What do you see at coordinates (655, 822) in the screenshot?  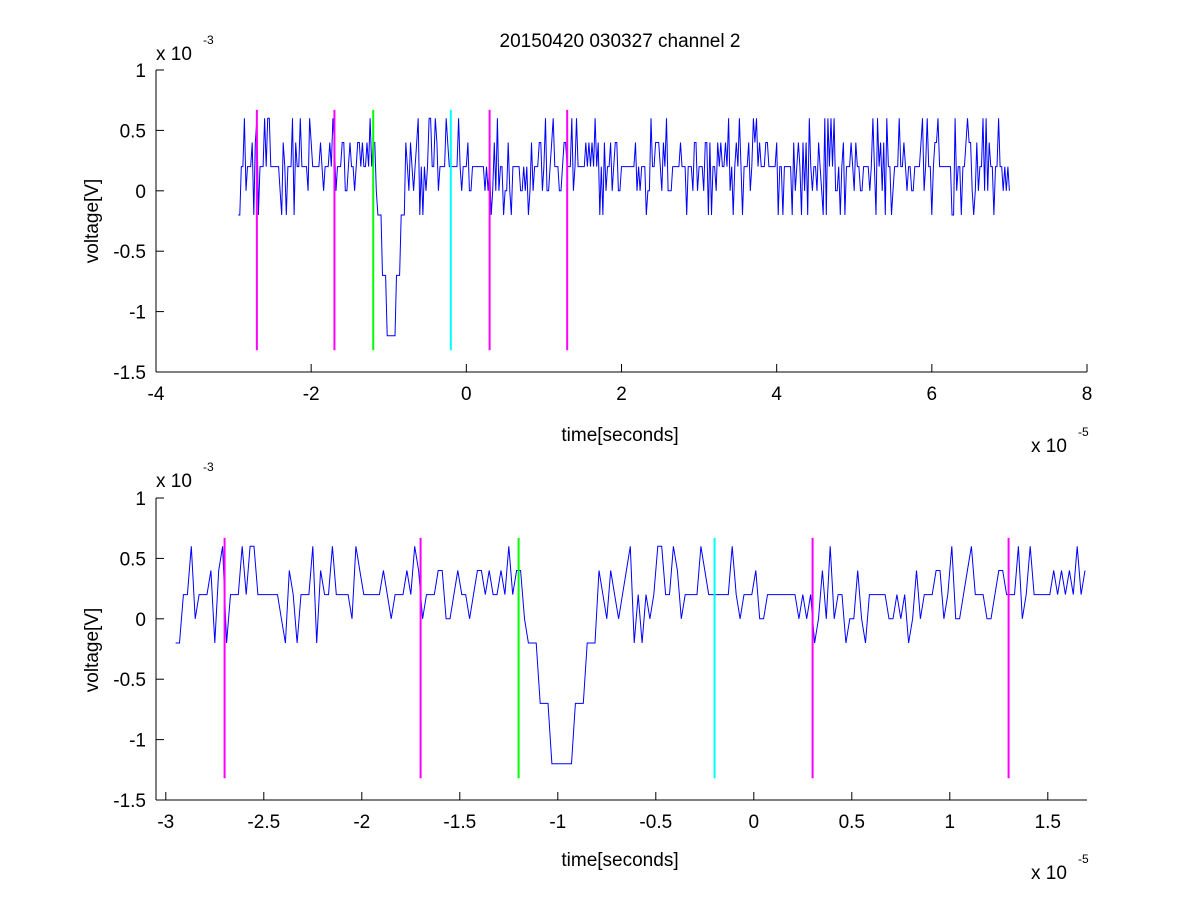 I see `bottom-x-tick-label: -0.5` at bounding box center [655, 822].